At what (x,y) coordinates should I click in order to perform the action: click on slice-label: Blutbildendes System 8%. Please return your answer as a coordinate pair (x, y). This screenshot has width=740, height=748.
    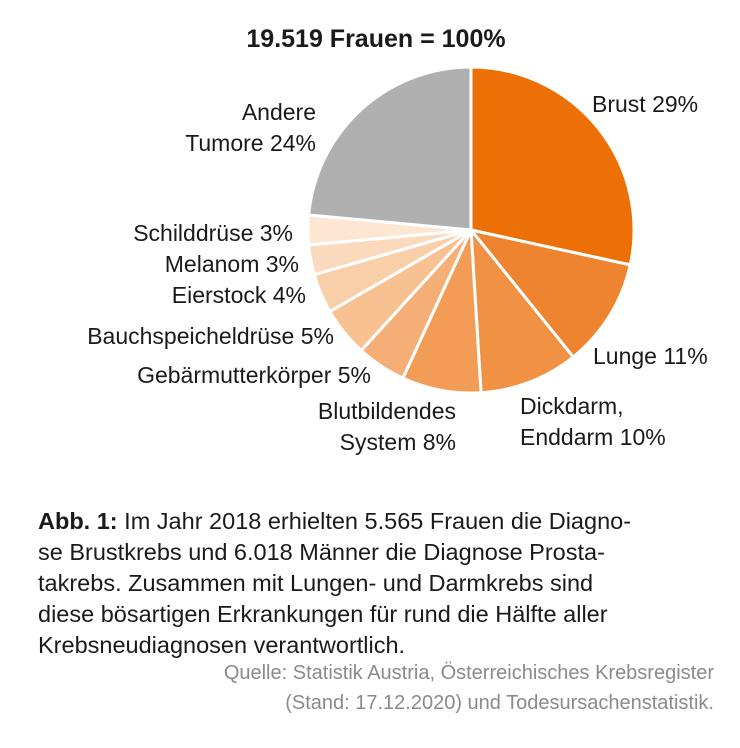
    Looking at the image, I should click on (387, 426).